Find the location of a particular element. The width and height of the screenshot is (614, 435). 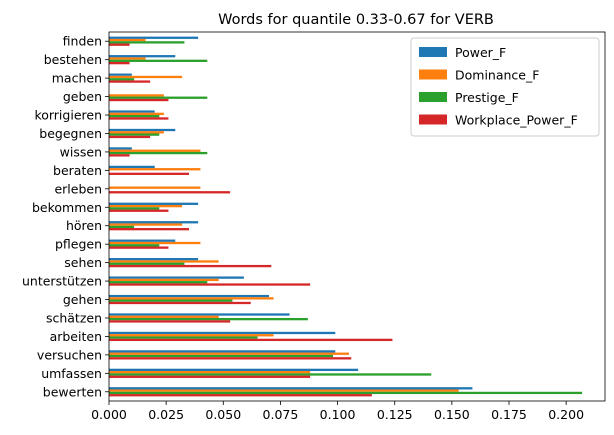

bar-dominance-f-machen is located at coordinates (146, 77).